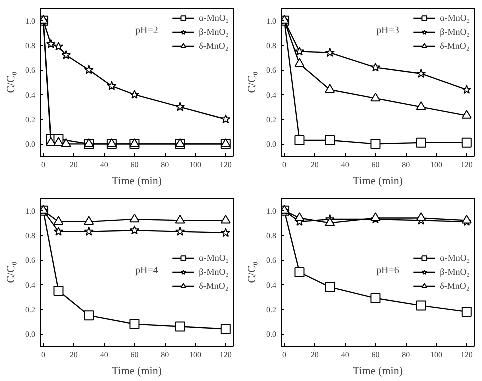  I want to click on annotation: pH=2, so click(147, 31).